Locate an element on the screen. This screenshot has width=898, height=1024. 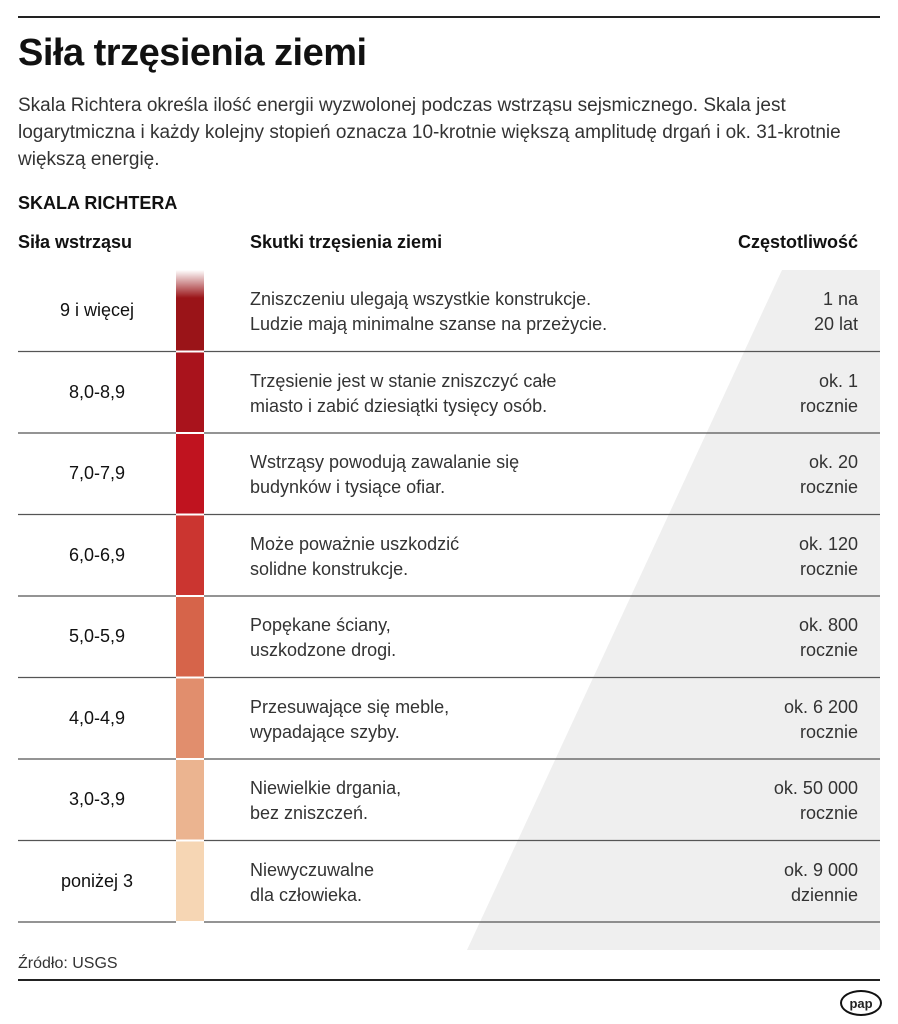
bar-fade-top is located at coordinates (190, 284).